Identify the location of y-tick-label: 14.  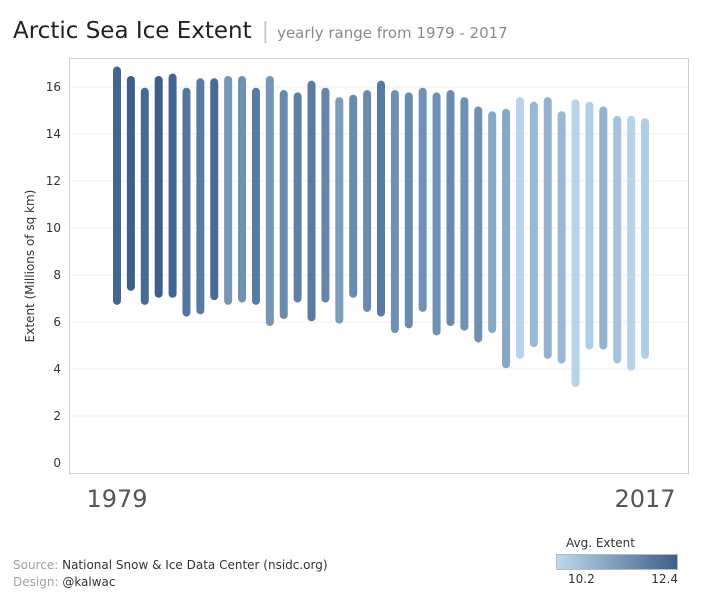
(53, 134).